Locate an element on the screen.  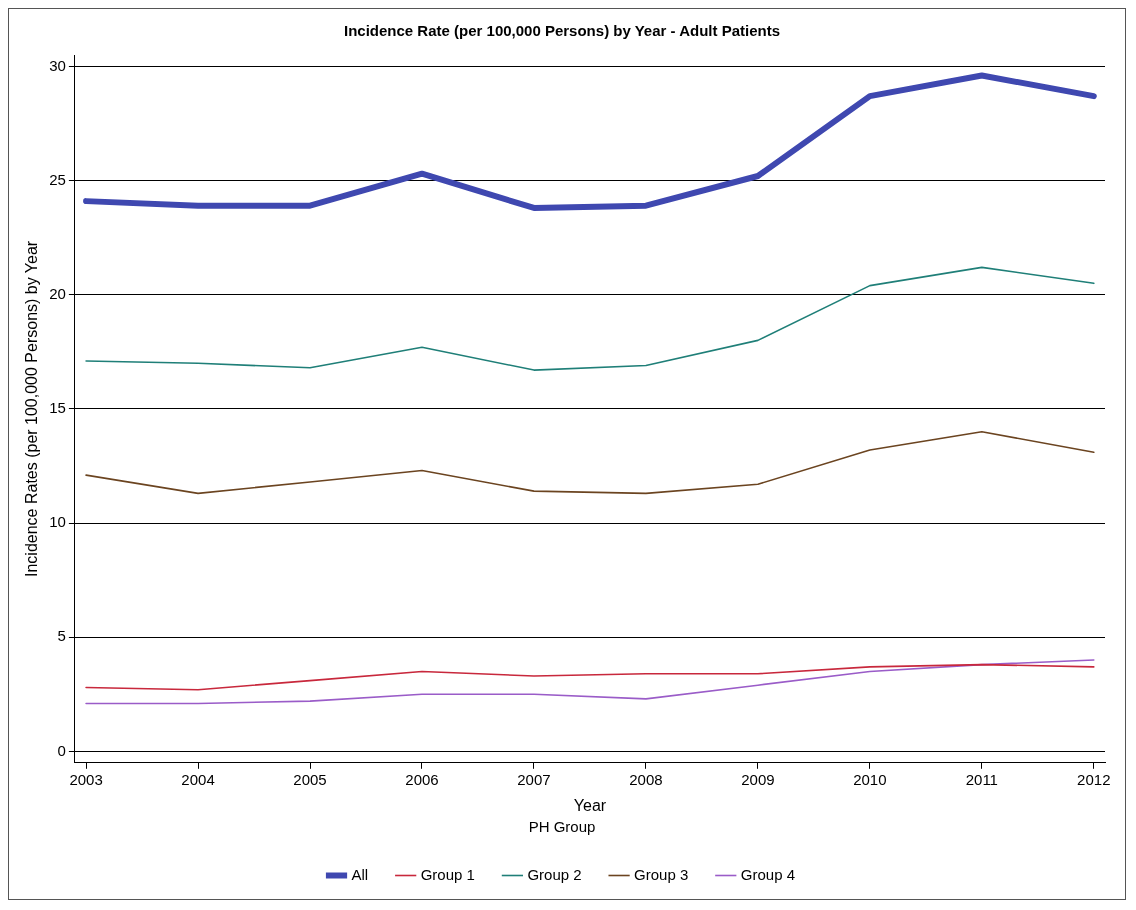
x-tick-label: 2004 is located at coordinates (198, 779).